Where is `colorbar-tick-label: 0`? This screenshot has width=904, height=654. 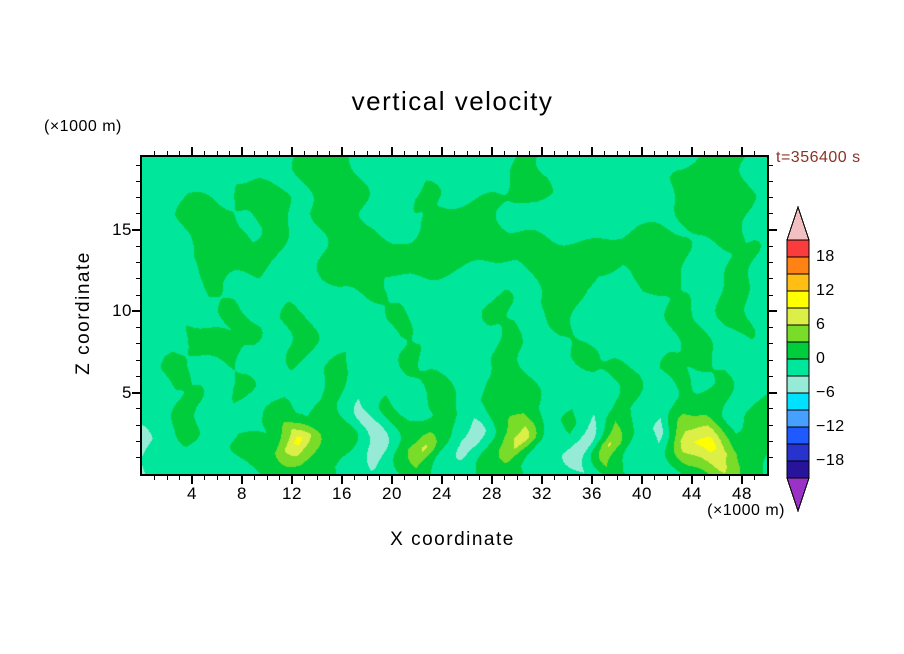 colorbar-tick-label: 0 is located at coordinates (821, 358).